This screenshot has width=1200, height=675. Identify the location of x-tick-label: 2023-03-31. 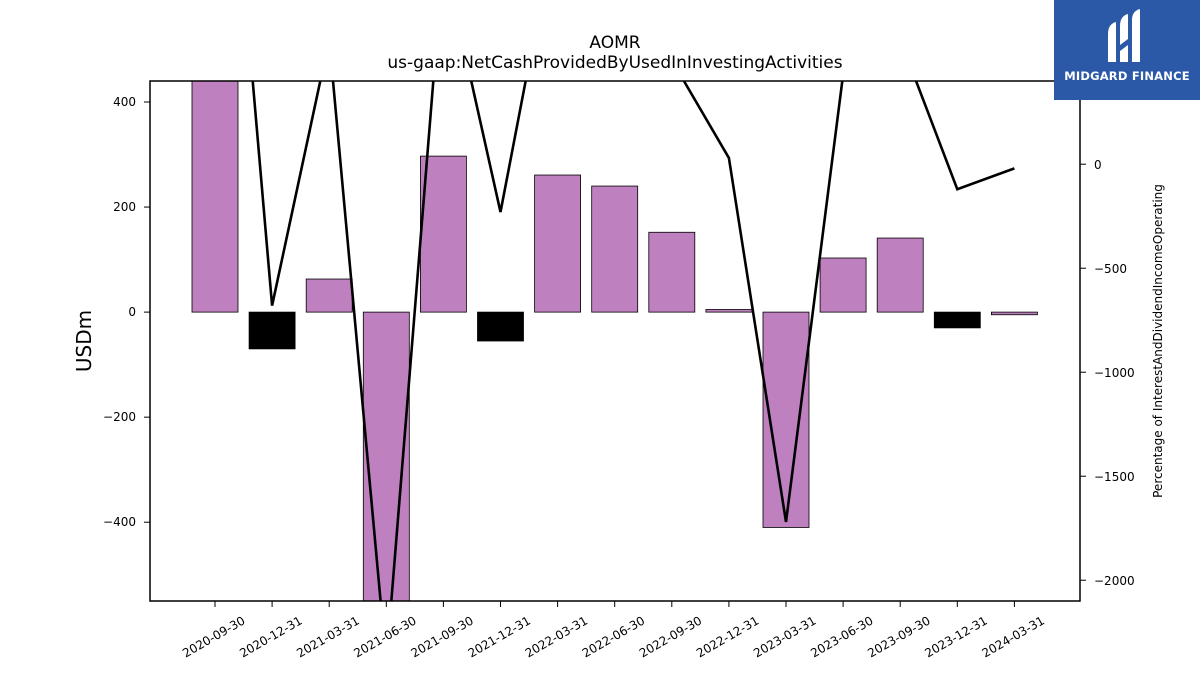
(784, 636).